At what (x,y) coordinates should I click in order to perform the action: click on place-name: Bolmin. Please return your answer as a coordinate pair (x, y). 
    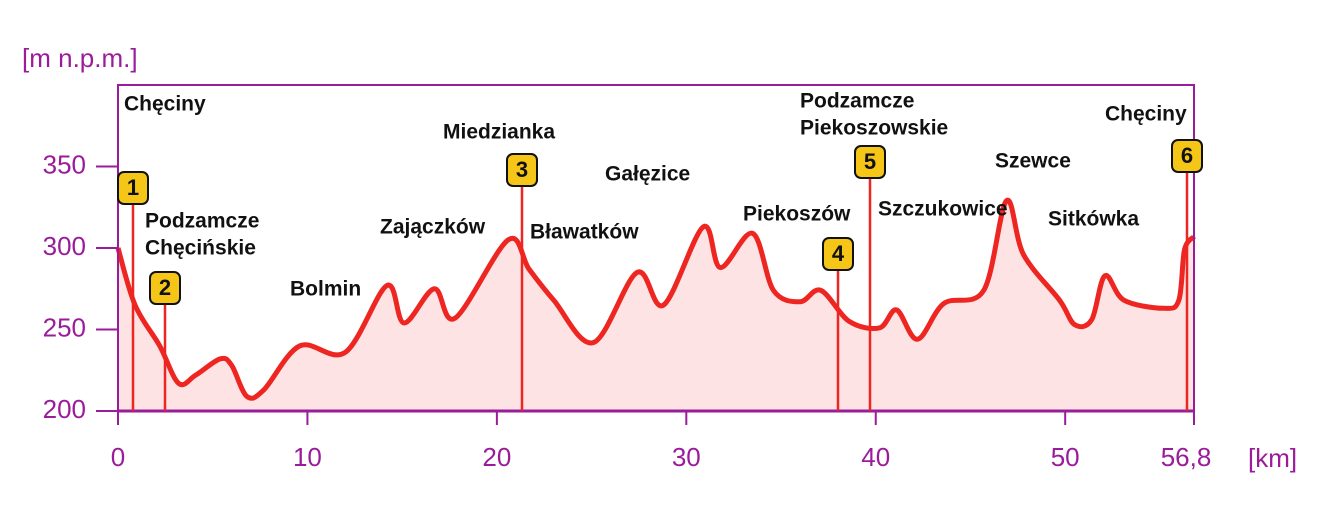
    Looking at the image, I should click on (325, 289).